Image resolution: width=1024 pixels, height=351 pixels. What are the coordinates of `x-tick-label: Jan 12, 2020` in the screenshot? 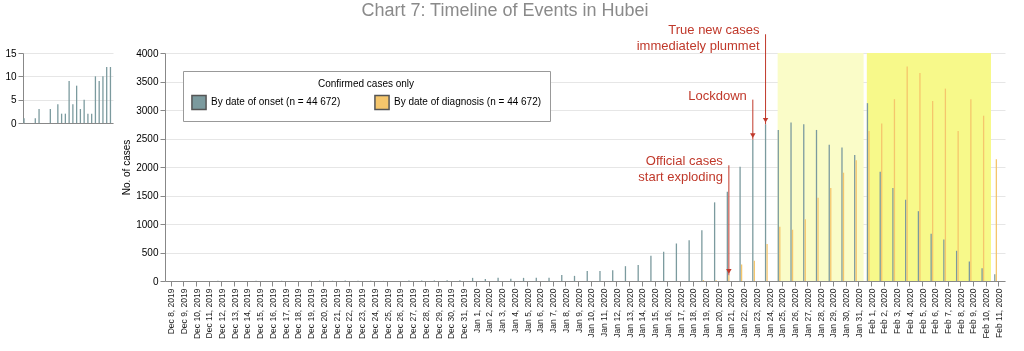 It's located at (616, 313).